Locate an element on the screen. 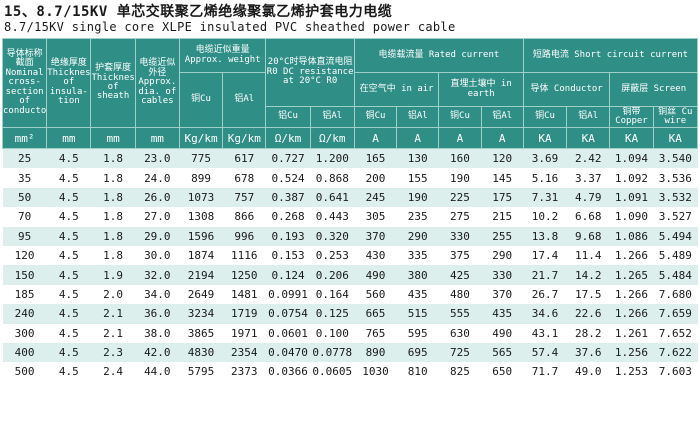 The width and height of the screenshot is (700, 424). table-cell: 1.9 is located at coordinates (113, 275).